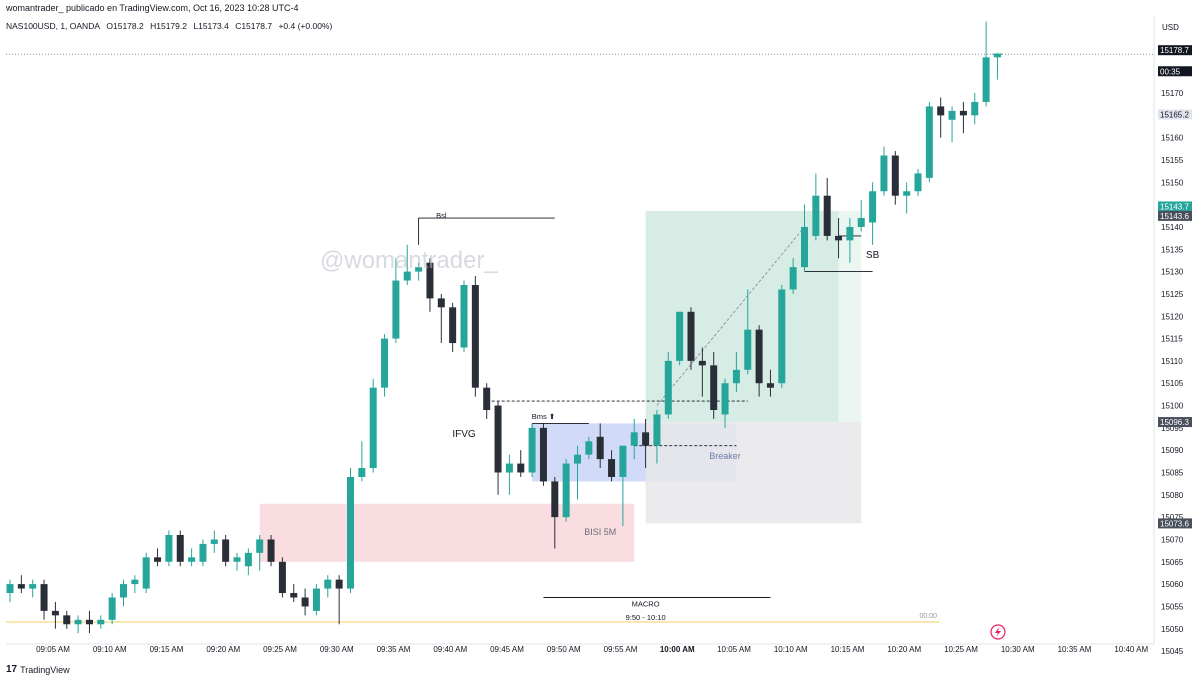 Image resolution: width=1200 pixels, height=680 pixels. What do you see at coordinates (646, 617) in the screenshot?
I see `annotation-label: 9:50 - 10:10` at bounding box center [646, 617].